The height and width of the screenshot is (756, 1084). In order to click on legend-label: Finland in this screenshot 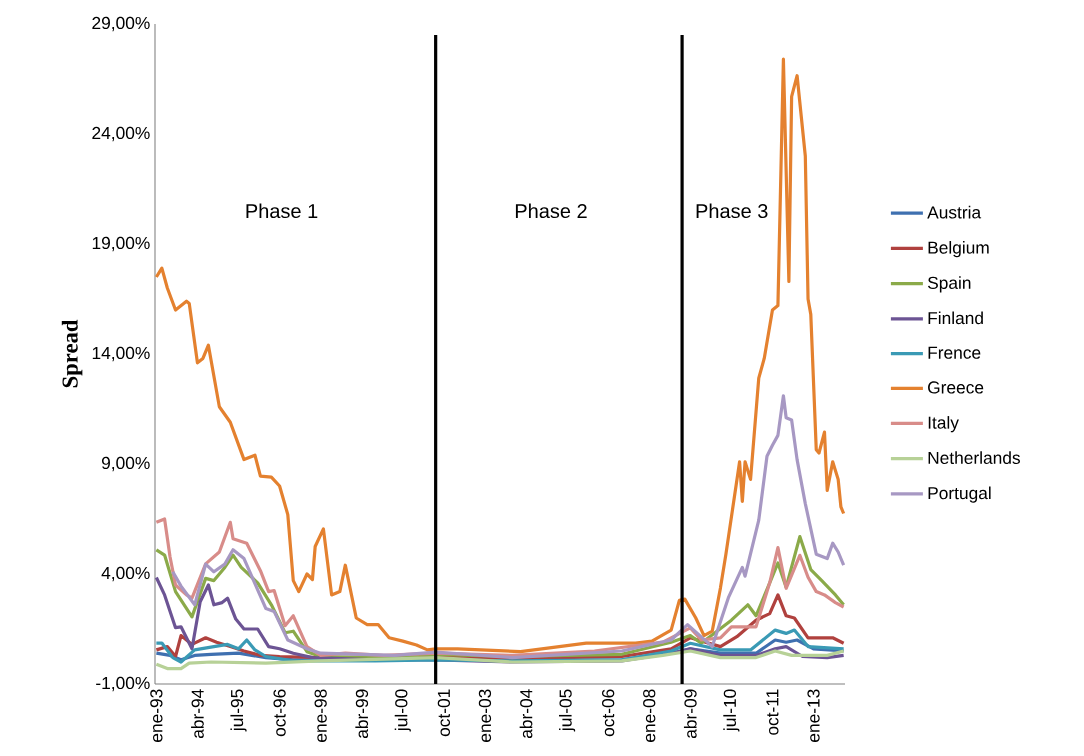, I will do `click(955, 318)`.